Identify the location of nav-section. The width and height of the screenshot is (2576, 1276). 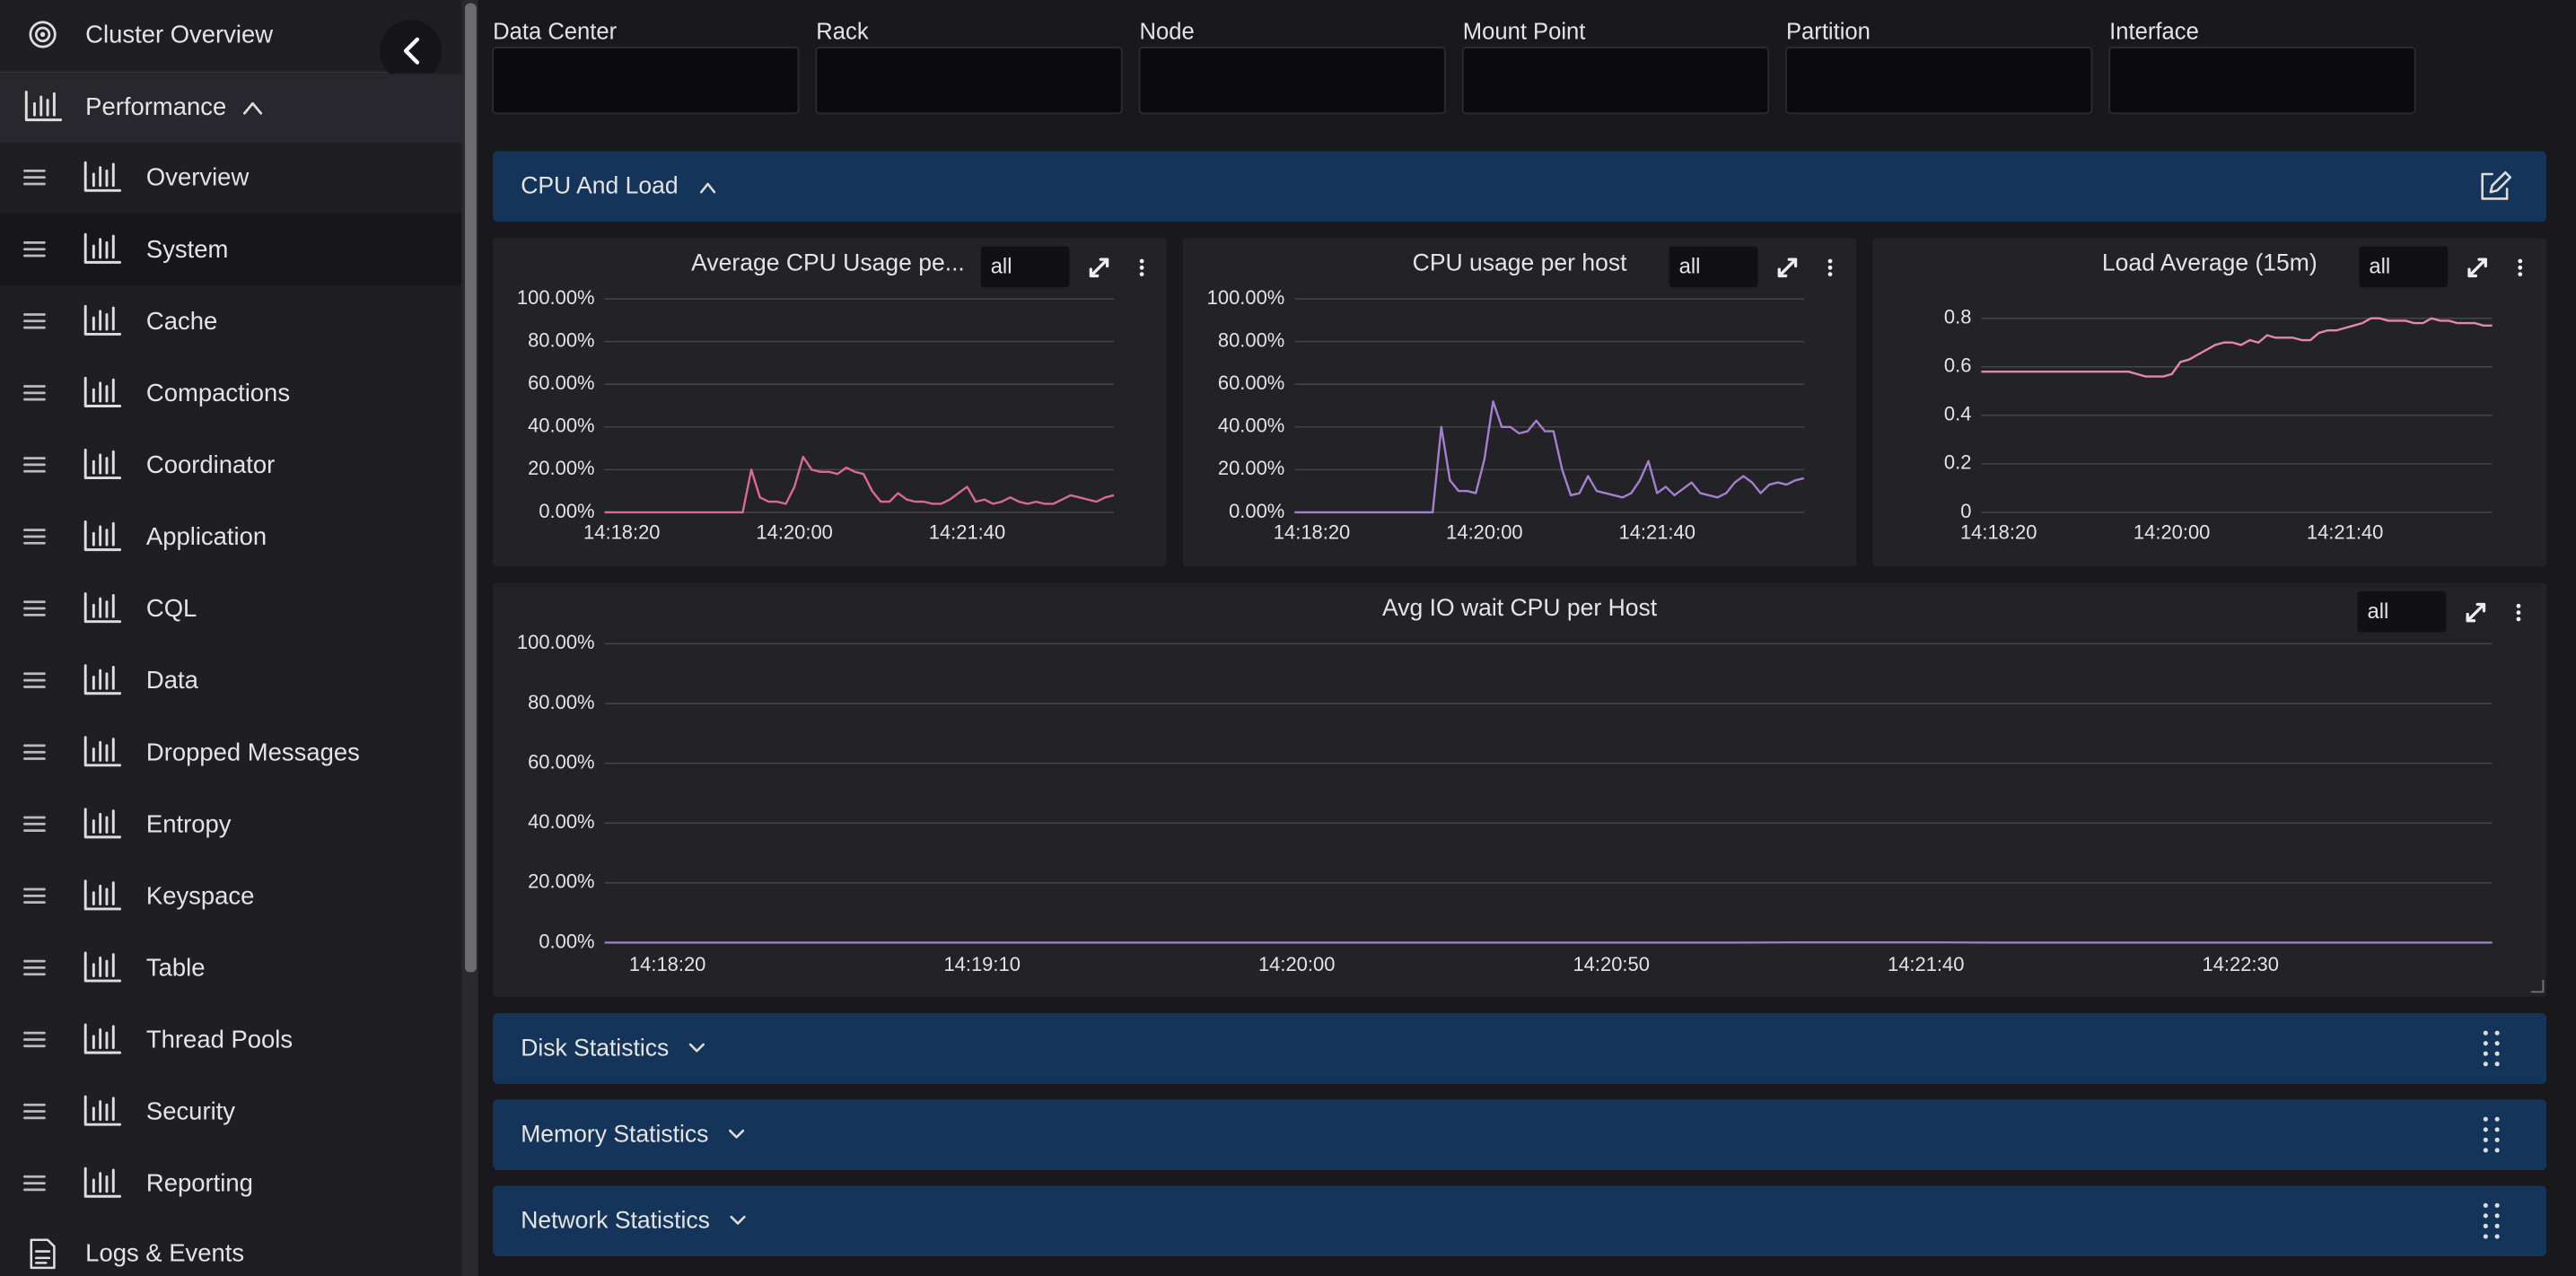
(230, 109).